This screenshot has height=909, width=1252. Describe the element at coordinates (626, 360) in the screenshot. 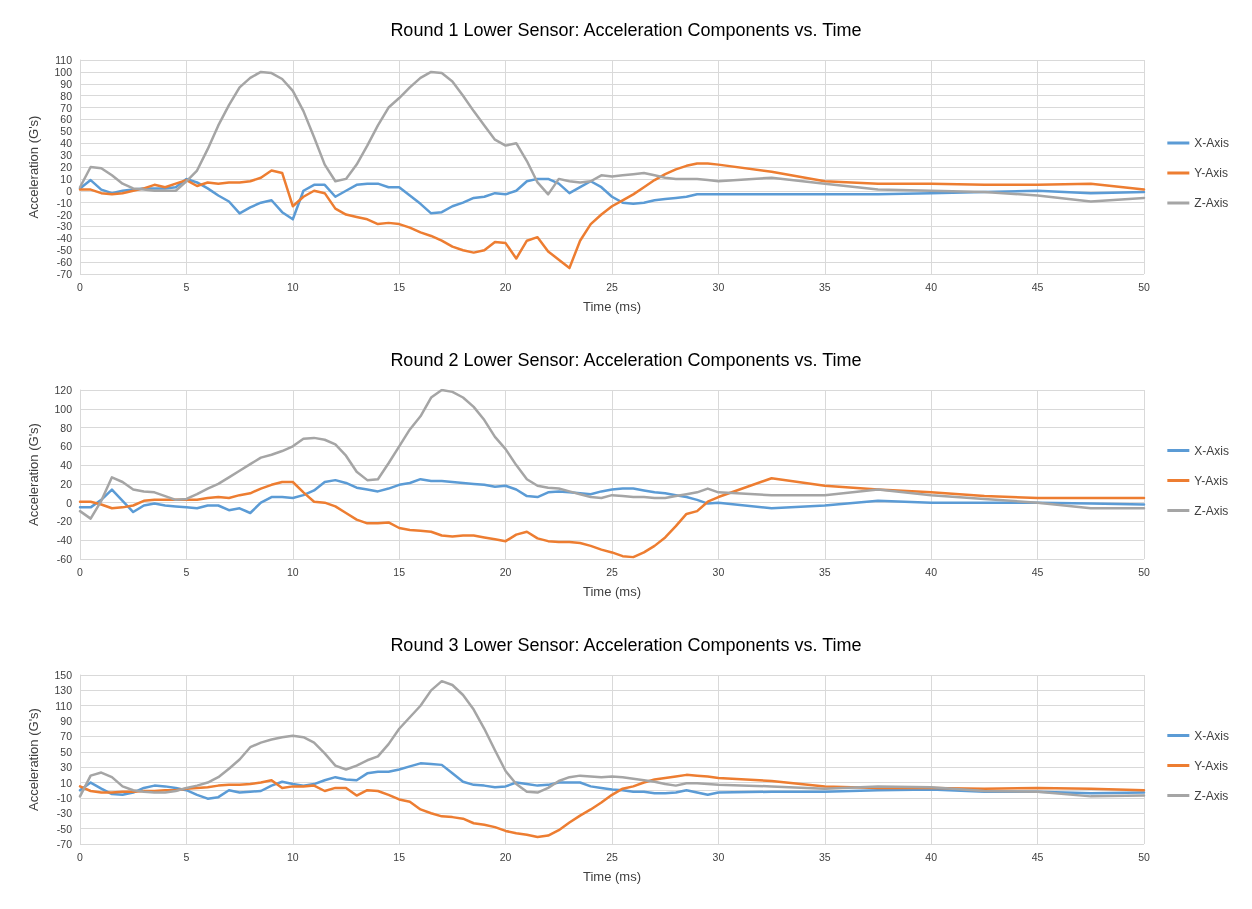

I see `chart-title: Round 2 Lower Sensor: Acceleration Components vs. Time` at that location.